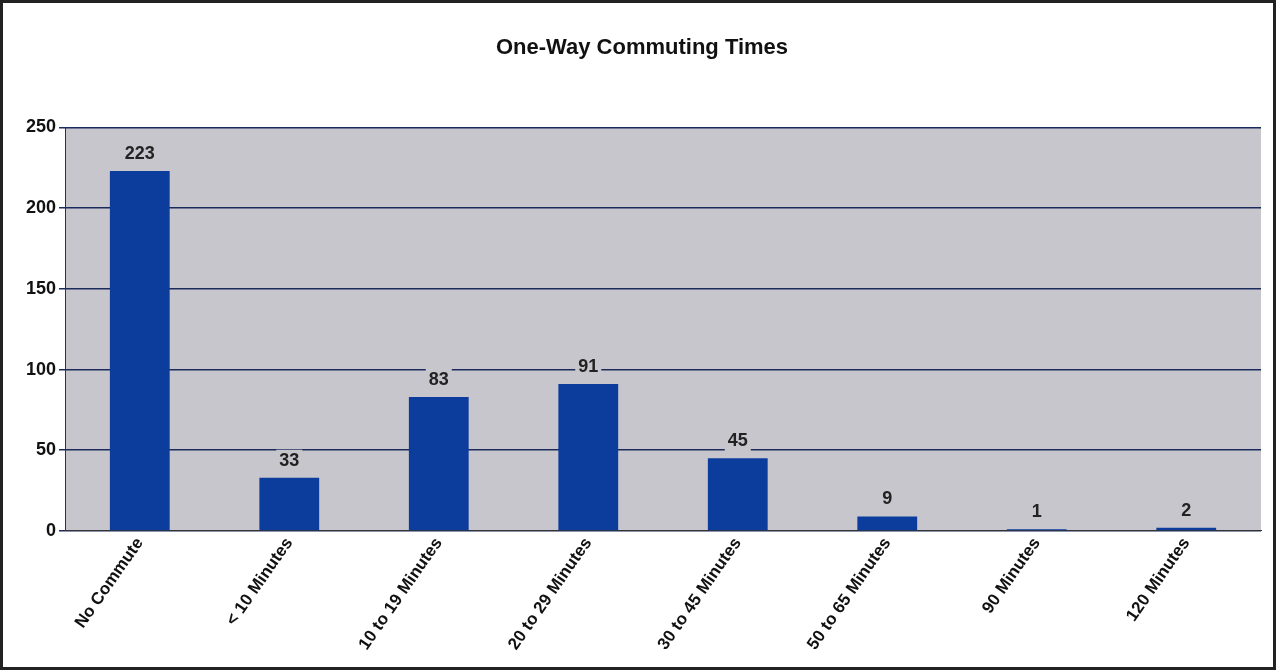  Describe the element at coordinates (41, 207) in the screenshot. I see `y-tick-label: 200` at that location.